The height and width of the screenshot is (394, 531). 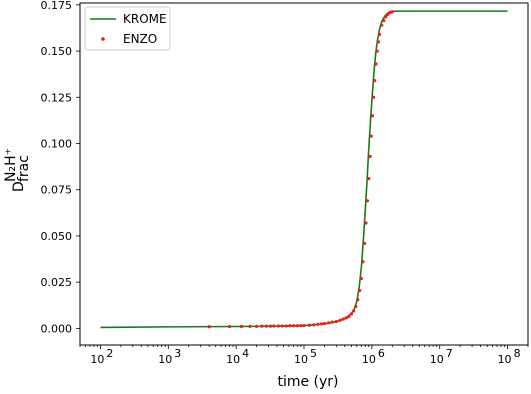 I want to click on legend-label-krome: KROME, so click(x=145, y=19).